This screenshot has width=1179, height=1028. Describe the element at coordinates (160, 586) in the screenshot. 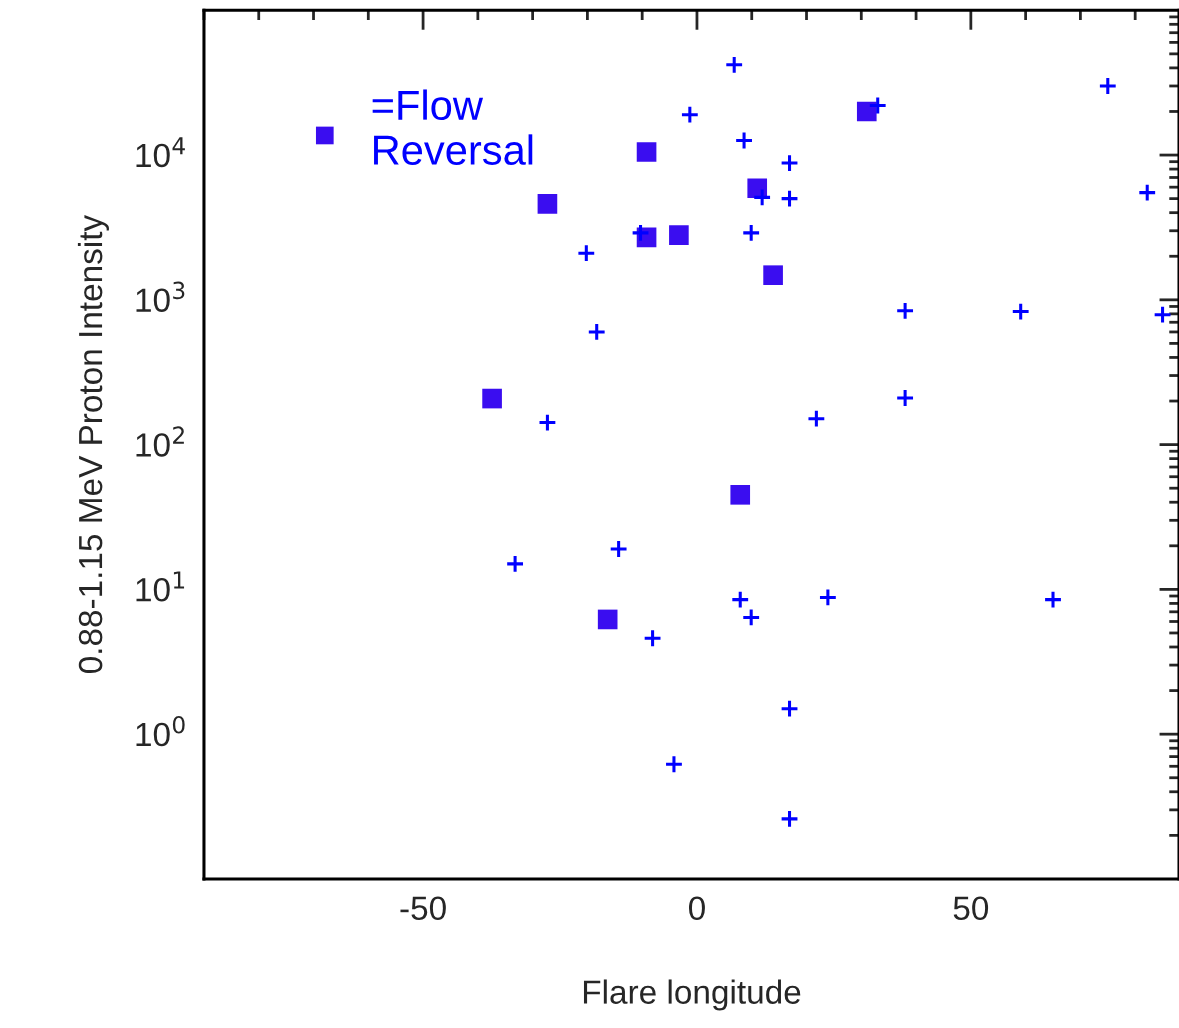

I see `y-tick-label: 10$^{1}$` at that location.